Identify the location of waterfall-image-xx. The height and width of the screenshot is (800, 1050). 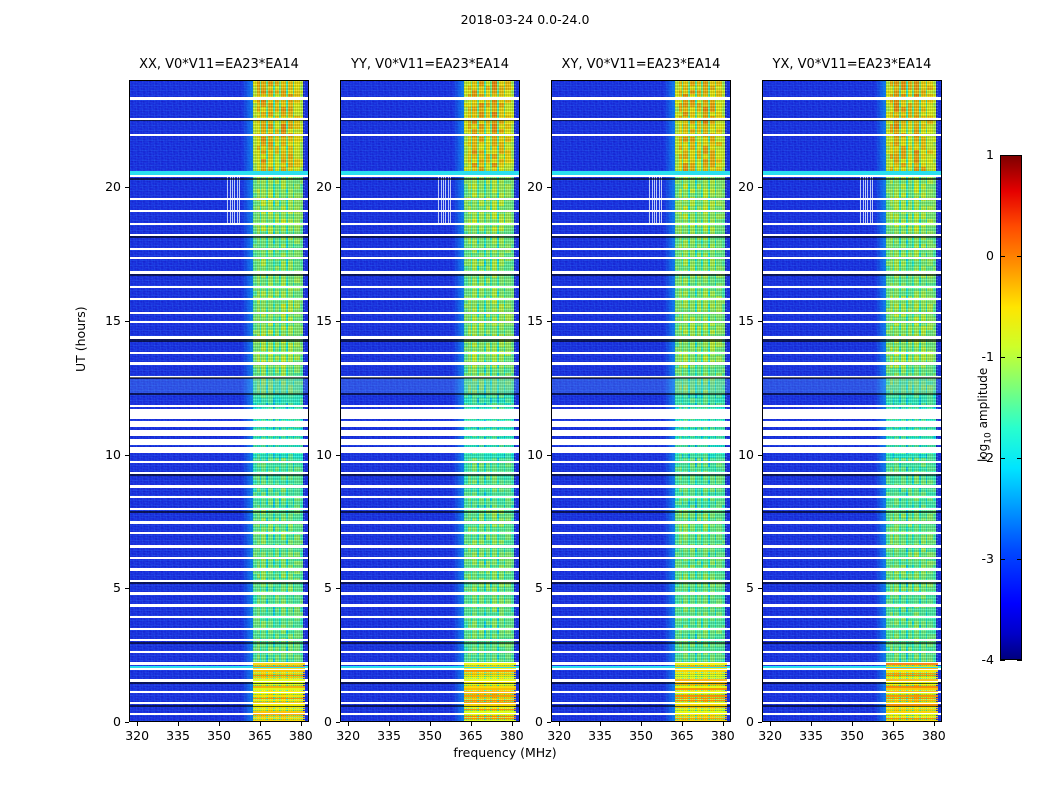
(219, 401).